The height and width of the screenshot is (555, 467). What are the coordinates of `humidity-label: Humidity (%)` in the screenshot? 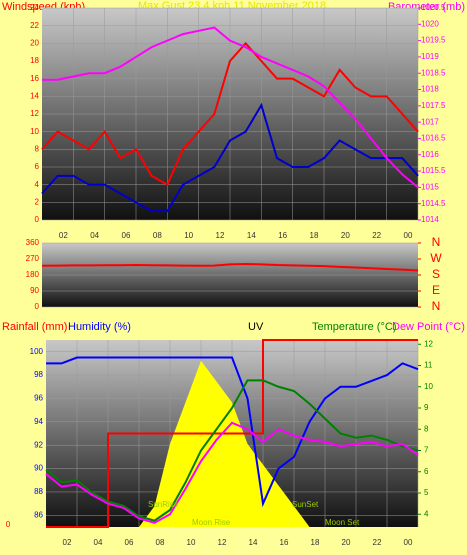 It's located at (99, 327).